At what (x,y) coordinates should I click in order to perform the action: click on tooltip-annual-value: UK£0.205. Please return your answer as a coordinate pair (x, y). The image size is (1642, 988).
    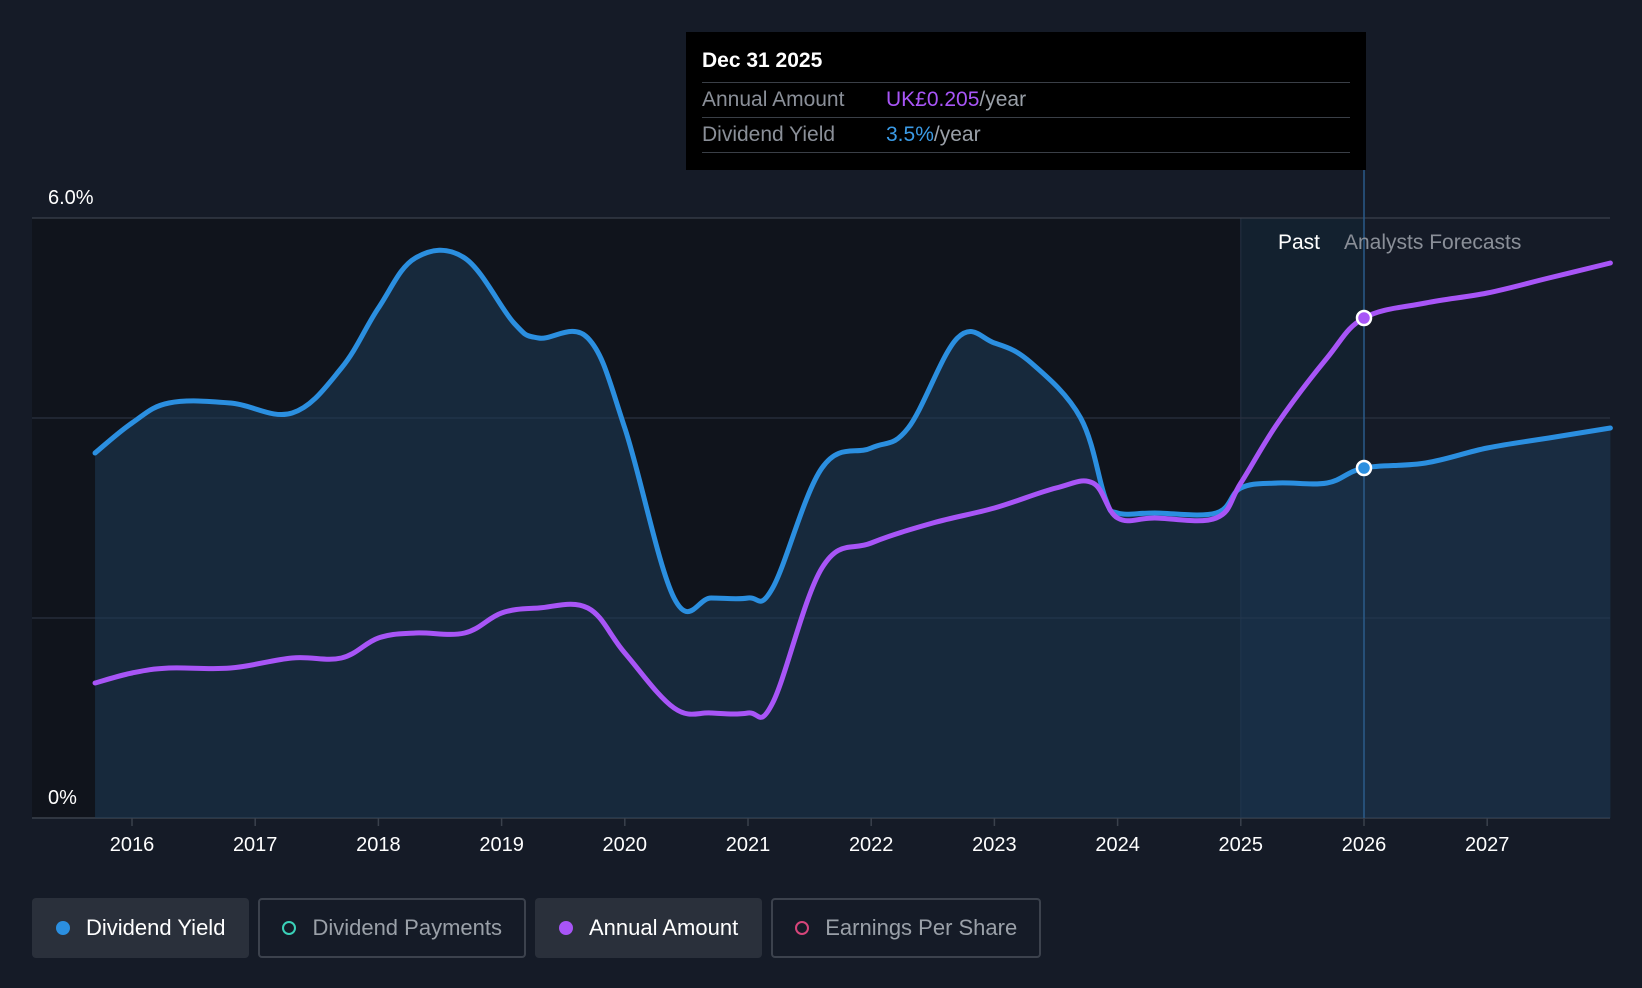
    Looking at the image, I should click on (933, 99).